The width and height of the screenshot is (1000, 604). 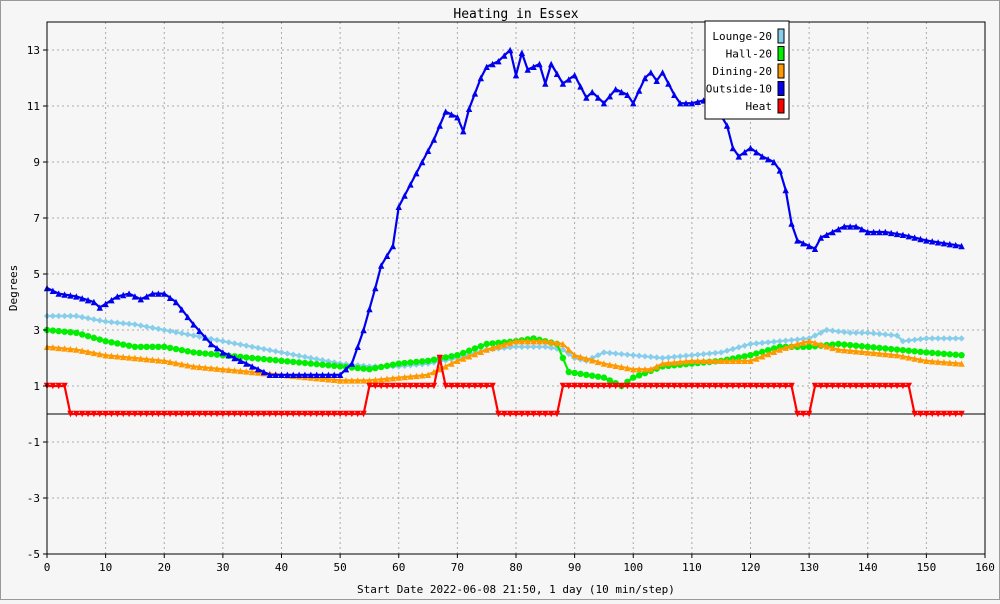 What do you see at coordinates (164, 567) in the screenshot?
I see `x-tick-label: 20` at bounding box center [164, 567].